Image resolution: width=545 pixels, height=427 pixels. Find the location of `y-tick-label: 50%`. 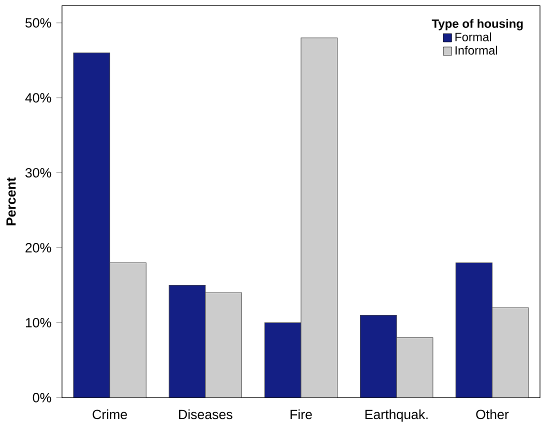

y-tick-label: 50% is located at coordinates (38, 23).